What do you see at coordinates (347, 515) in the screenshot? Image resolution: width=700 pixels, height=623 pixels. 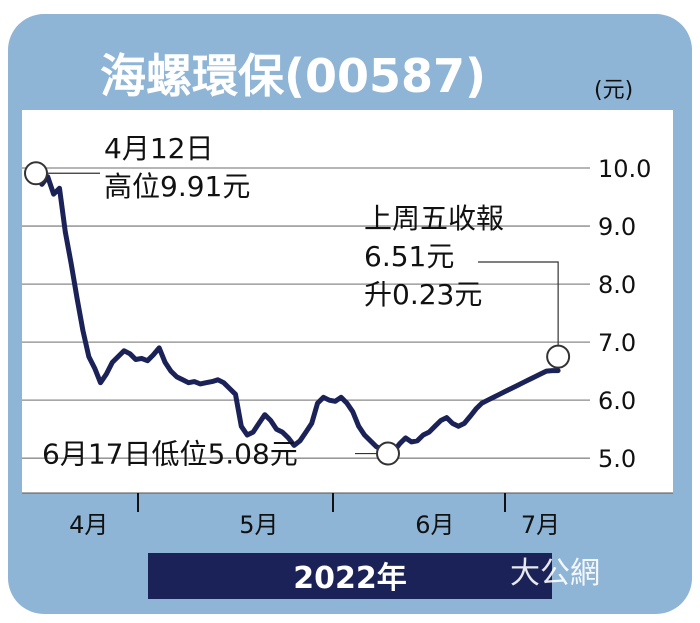 I see `x-axis: 4月 5月 6月 7月` at bounding box center [347, 515].